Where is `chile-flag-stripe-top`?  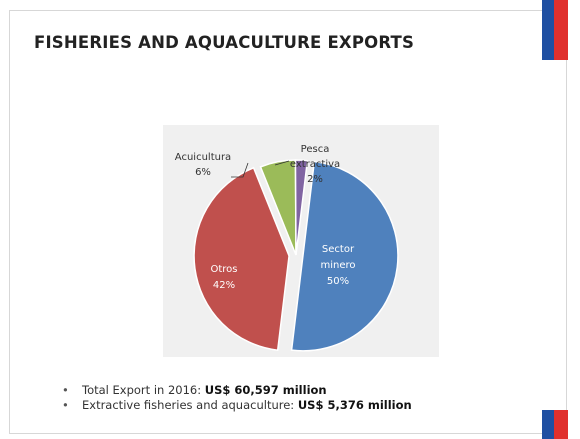
chile-flag-stripe-top is located at coordinates (555, 30).